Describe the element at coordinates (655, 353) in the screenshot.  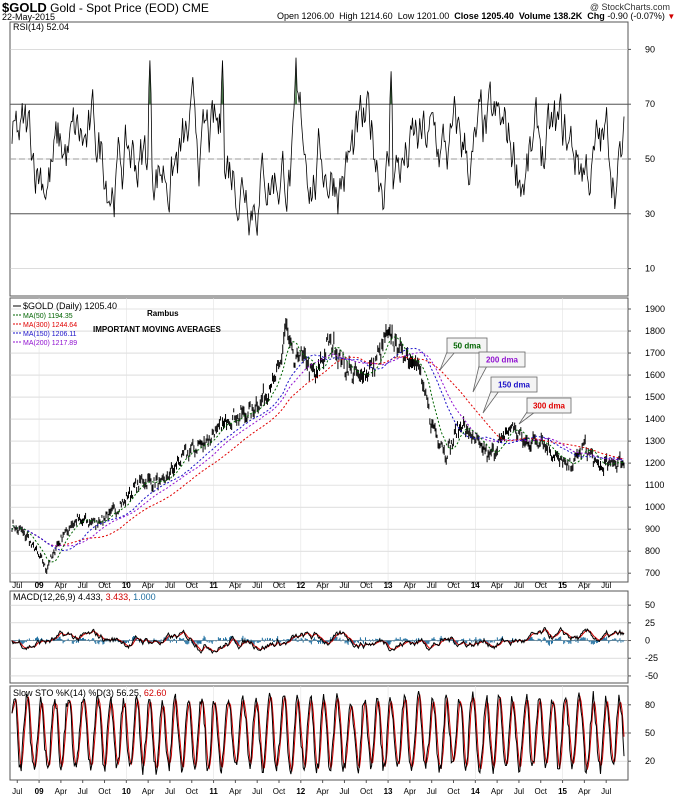
I see `price-y-tick-label: 1700` at that location.